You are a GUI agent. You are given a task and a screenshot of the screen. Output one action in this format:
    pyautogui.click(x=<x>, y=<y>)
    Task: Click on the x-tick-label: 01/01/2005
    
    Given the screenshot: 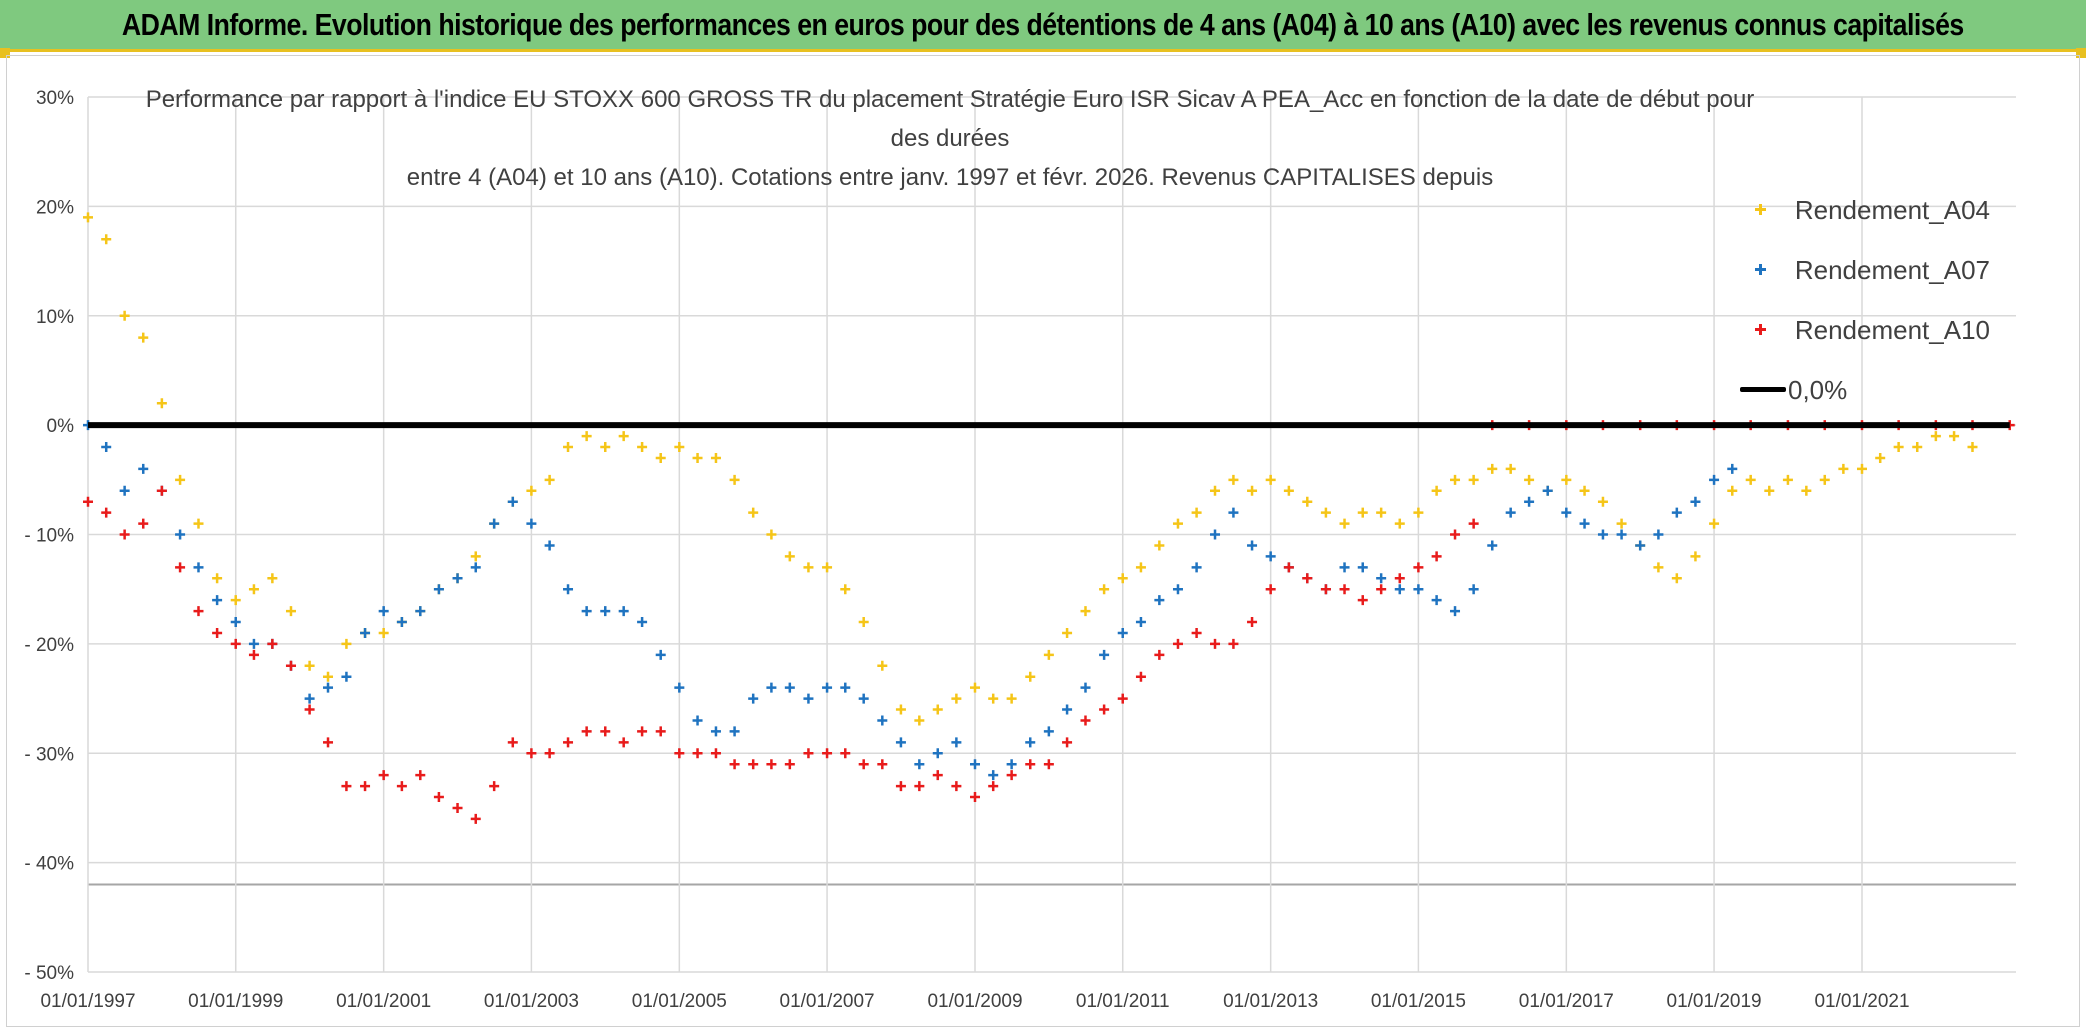 What is the action you would take?
    pyautogui.click(x=679, y=1001)
    